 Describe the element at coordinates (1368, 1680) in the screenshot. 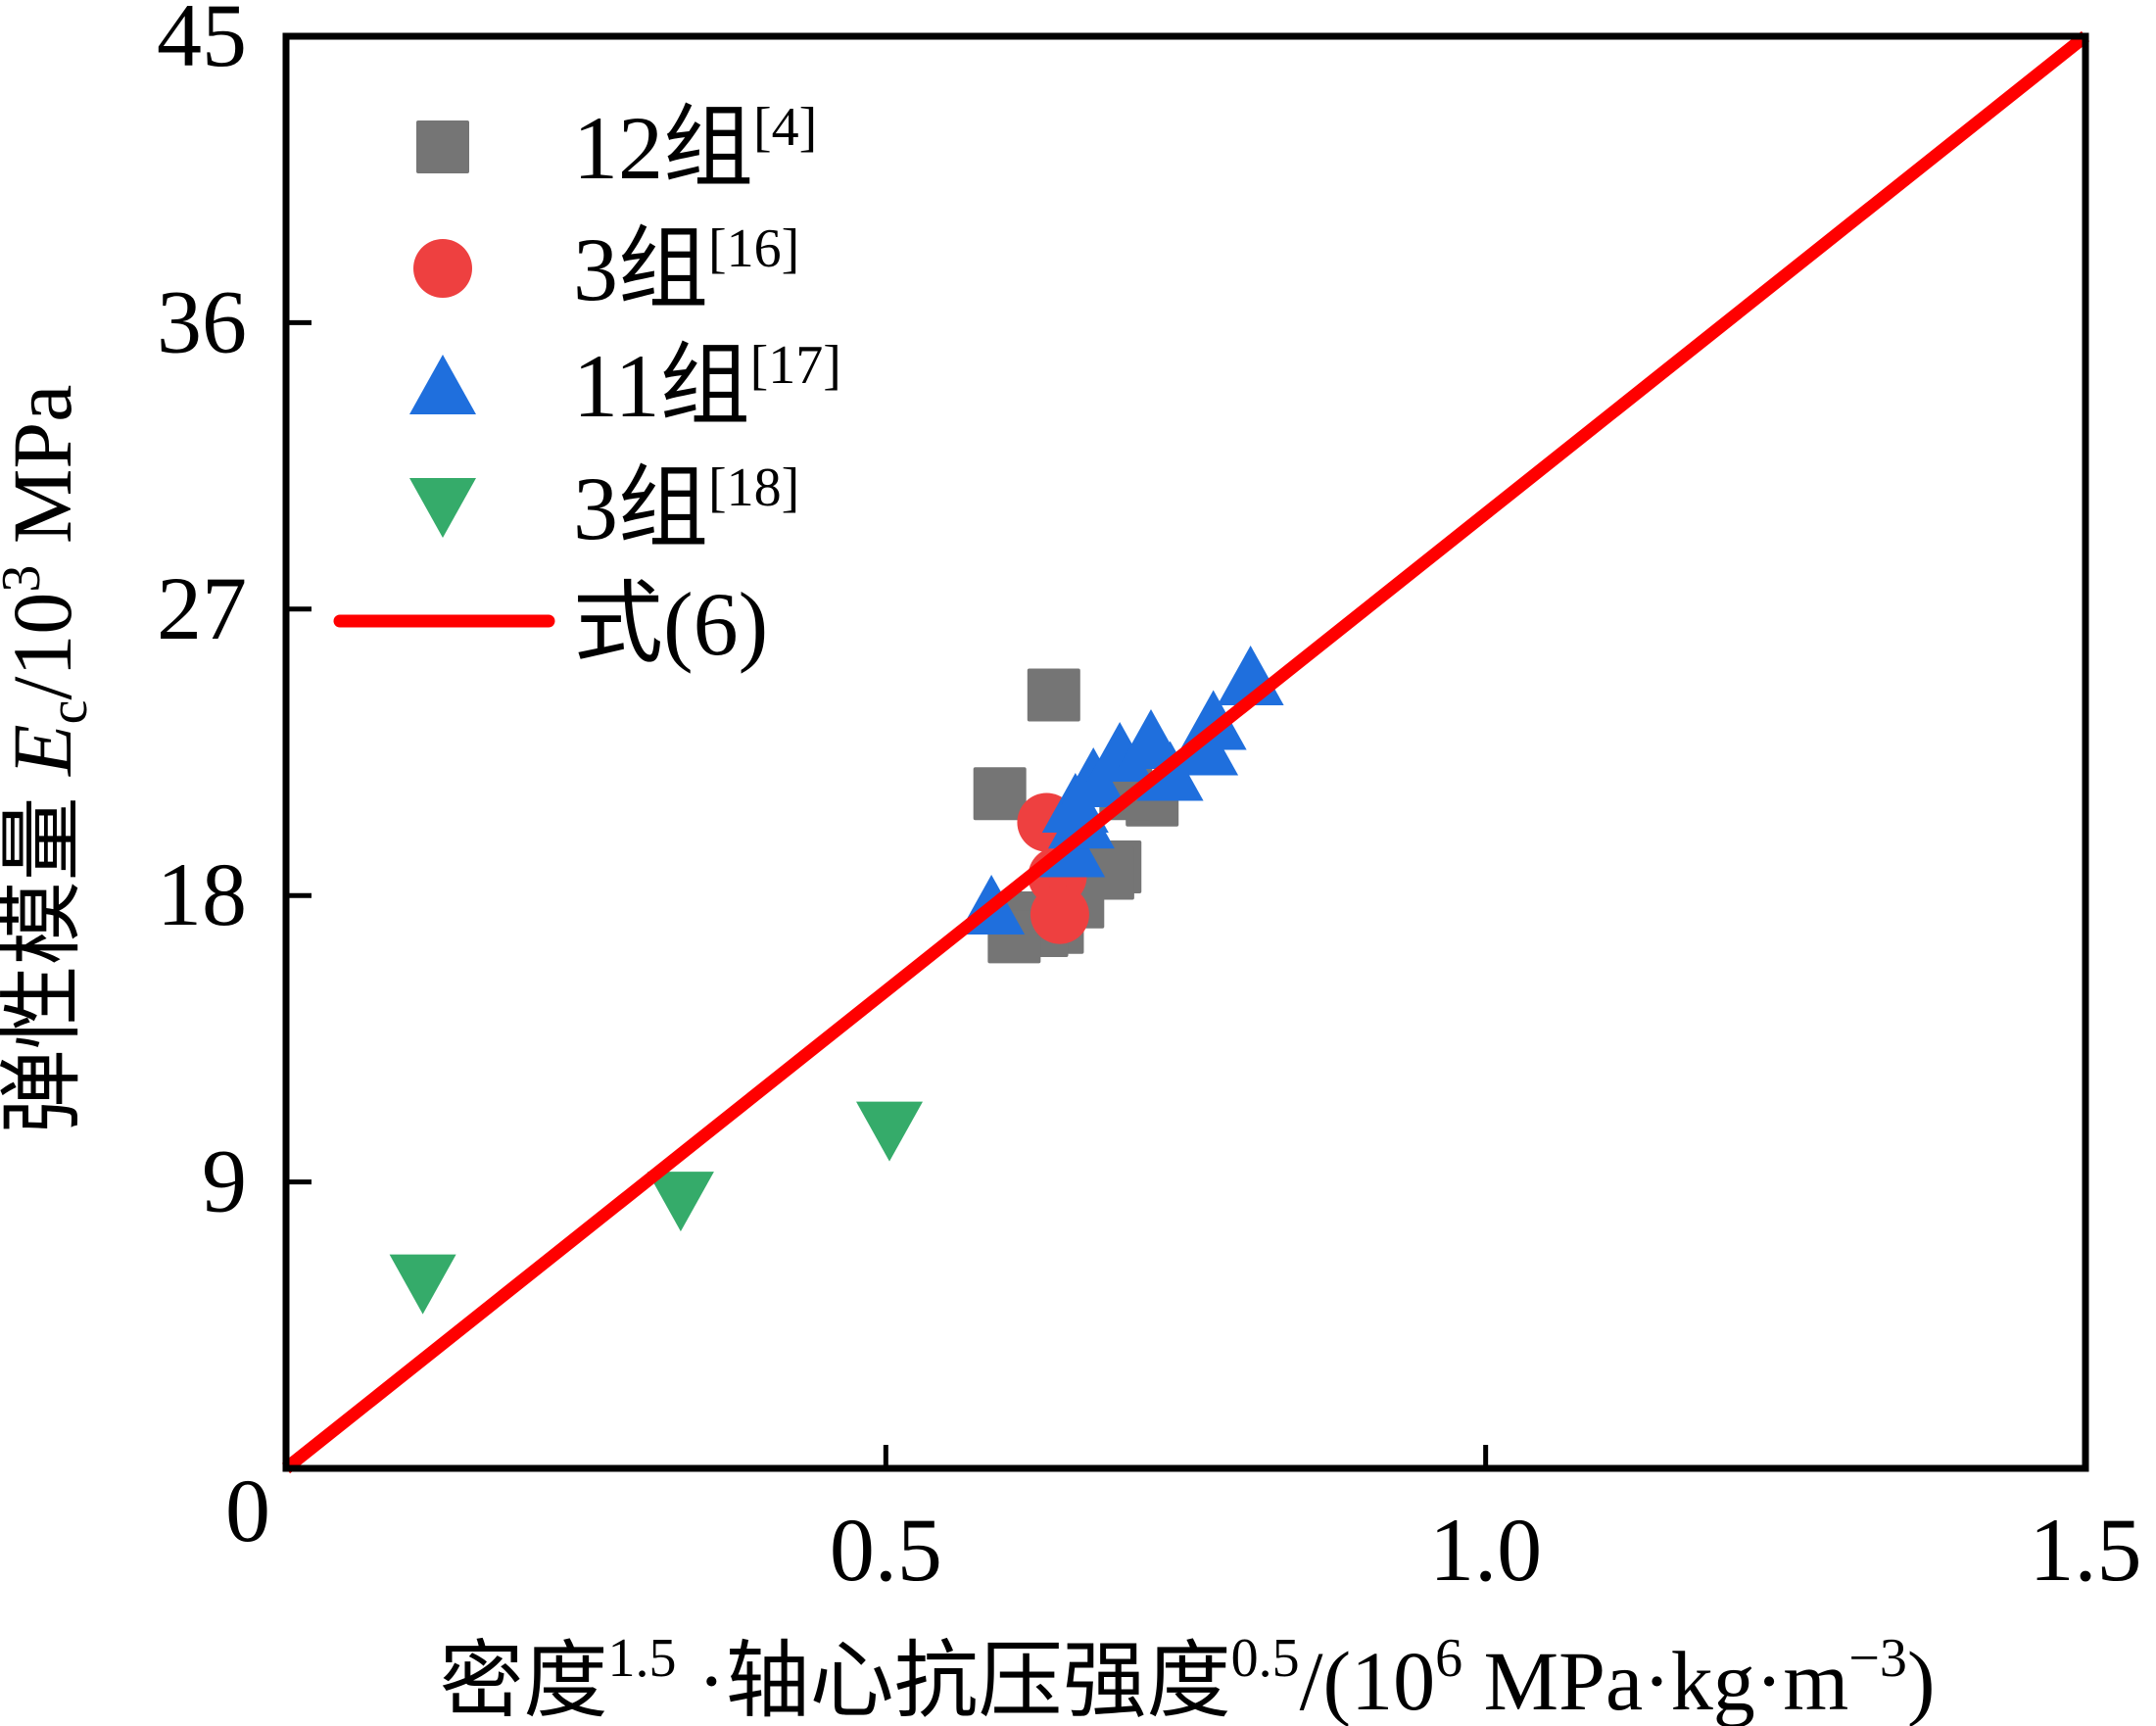

I see `x-axis-title-part: /(10` at that location.